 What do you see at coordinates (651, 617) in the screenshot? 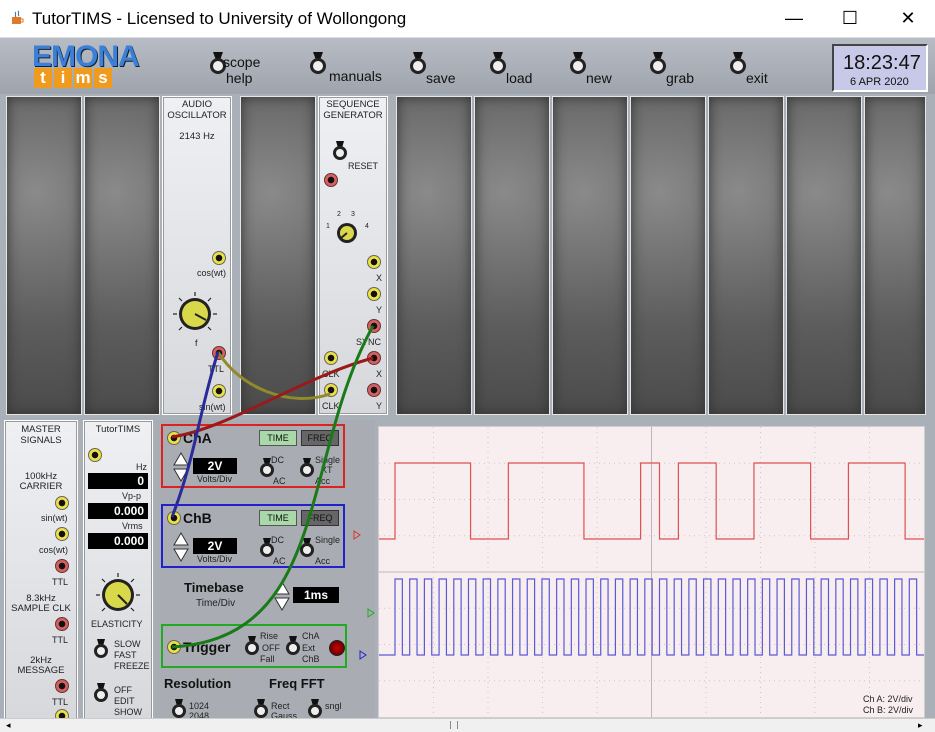
I see `chb-trace` at bounding box center [651, 617].